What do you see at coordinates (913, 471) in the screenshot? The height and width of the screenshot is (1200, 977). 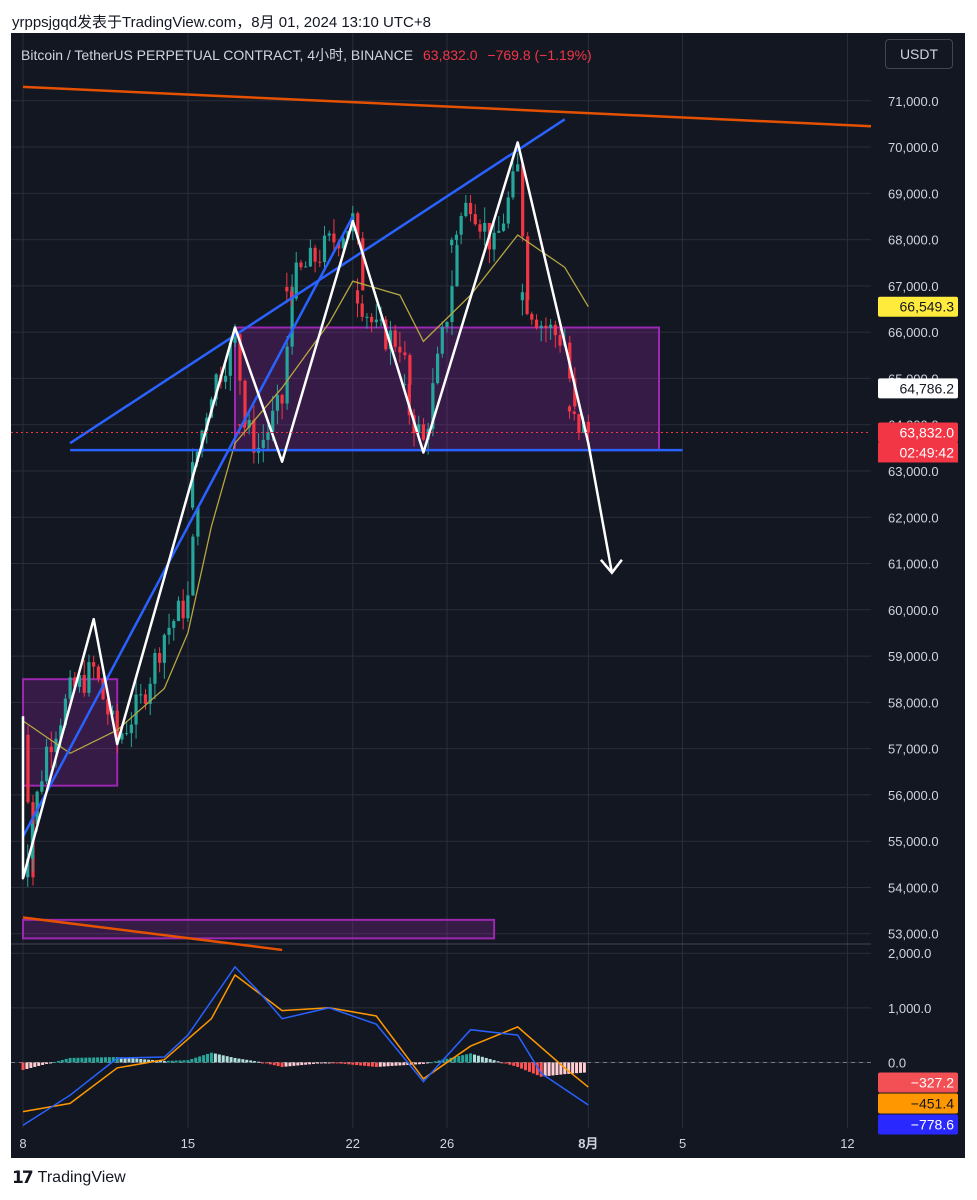 I see `y-tick-label: 63,000.0` at bounding box center [913, 471].